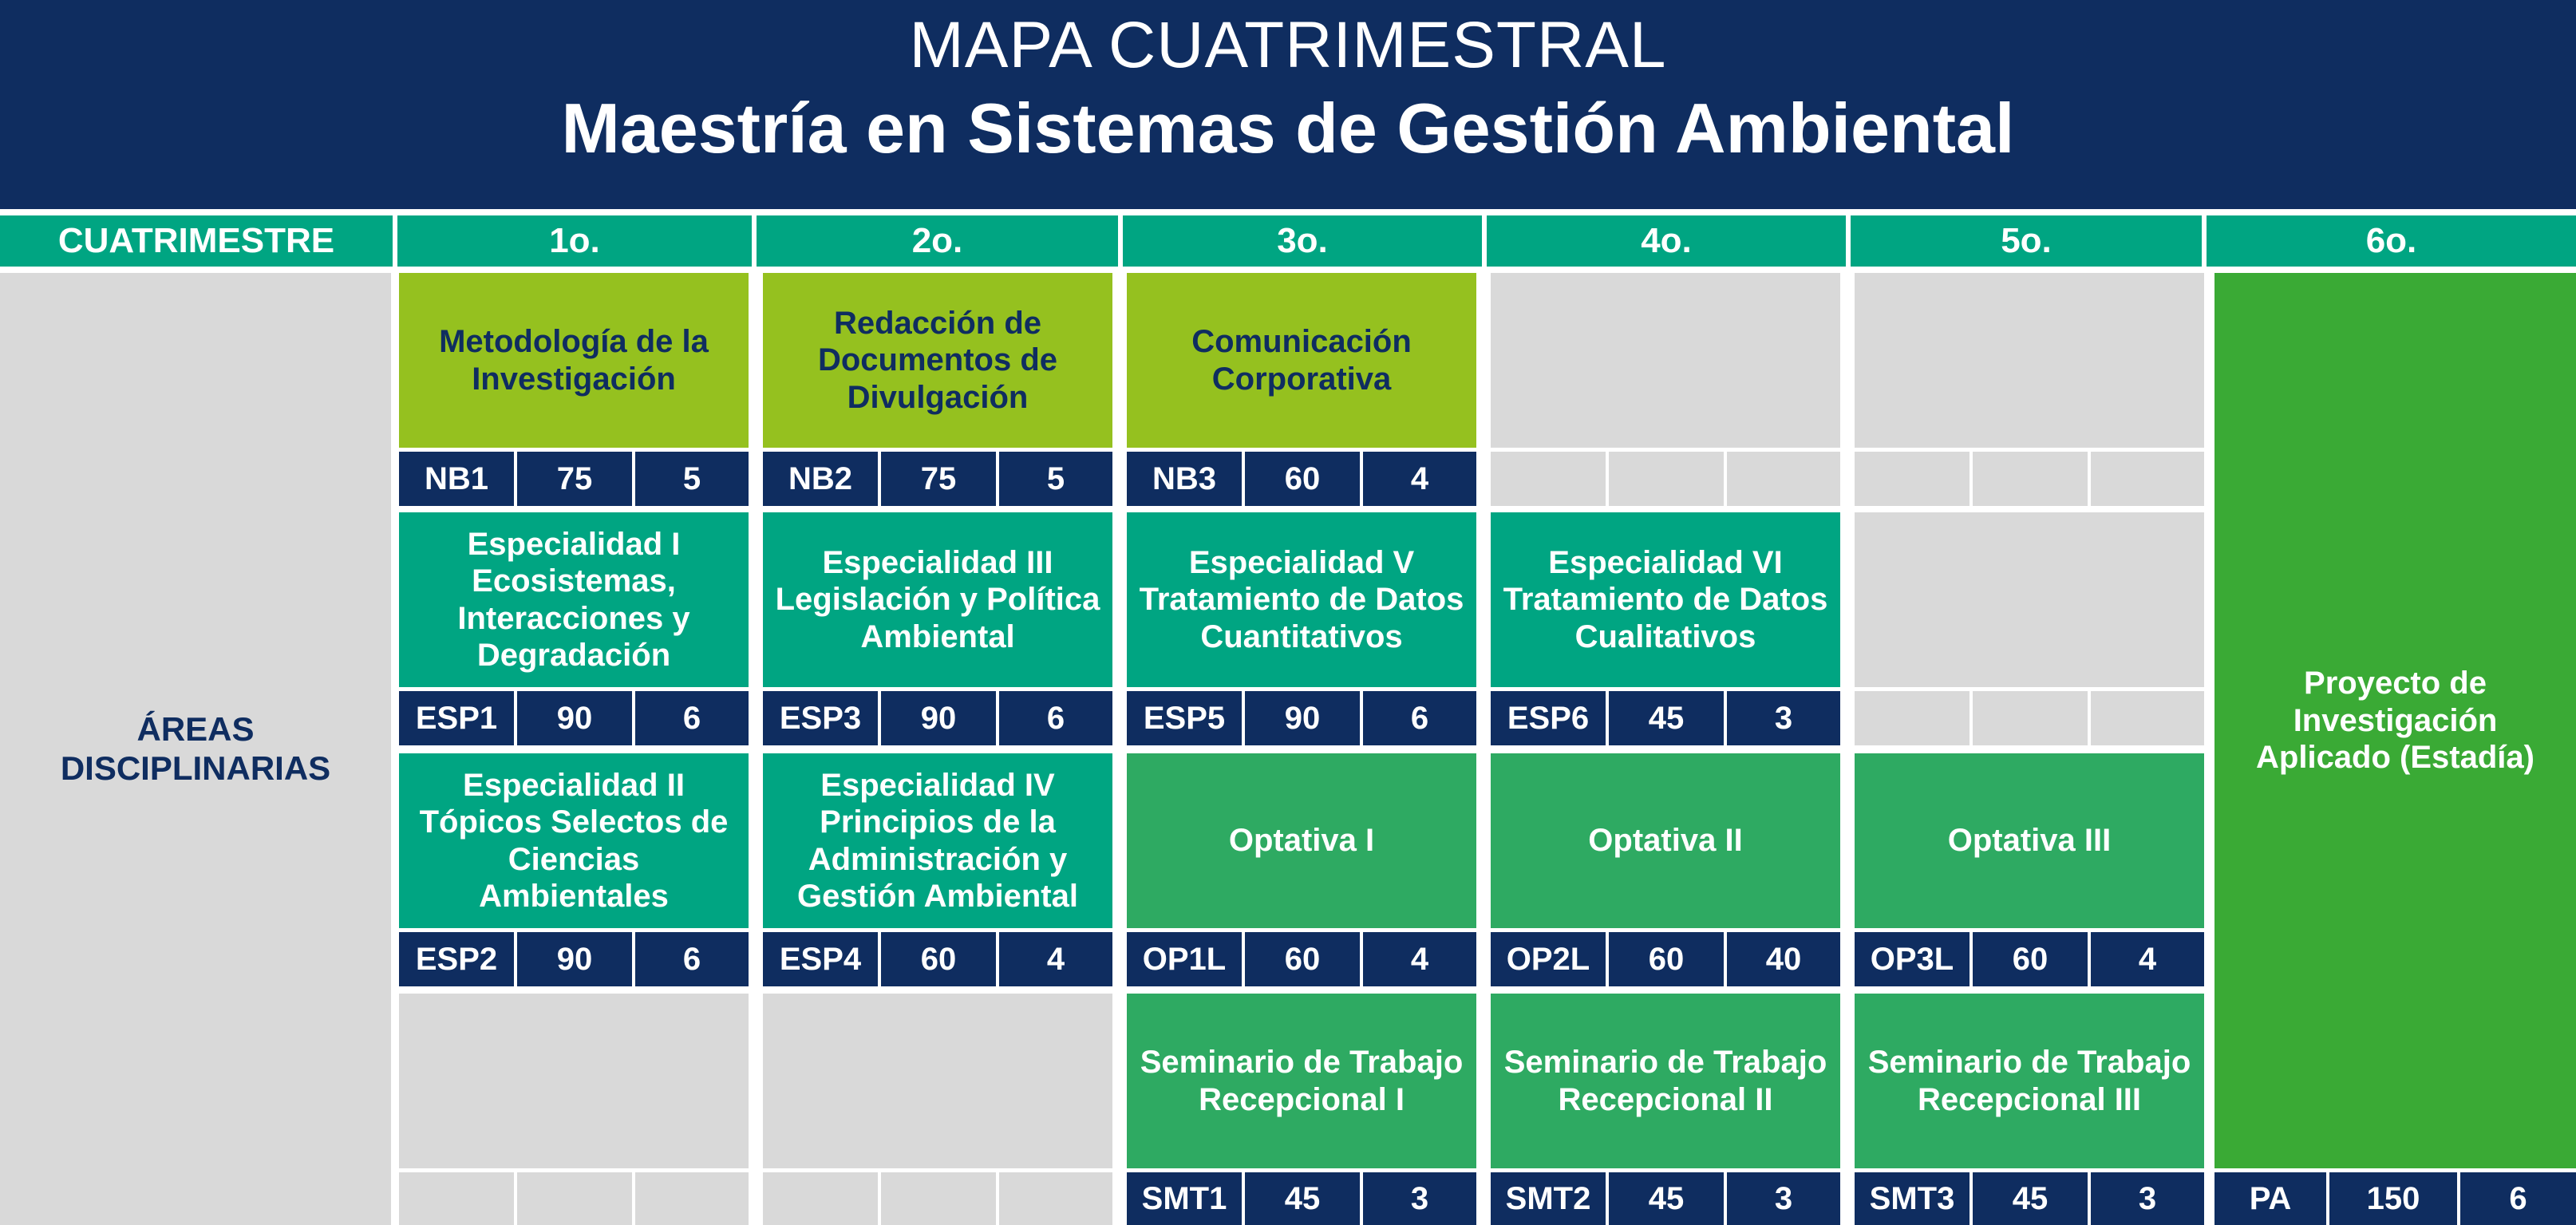 The image size is (2576, 1225). What do you see at coordinates (937, 241) in the screenshot?
I see `column-header-2: 2o.` at bounding box center [937, 241].